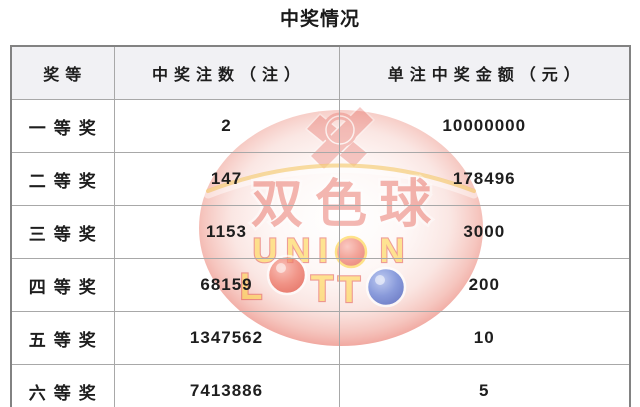 This screenshot has height=407, width=640. What do you see at coordinates (62, 126) in the screenshot?
I see `prize-level-cell: 一等奖` at bounding box center [62, 126].